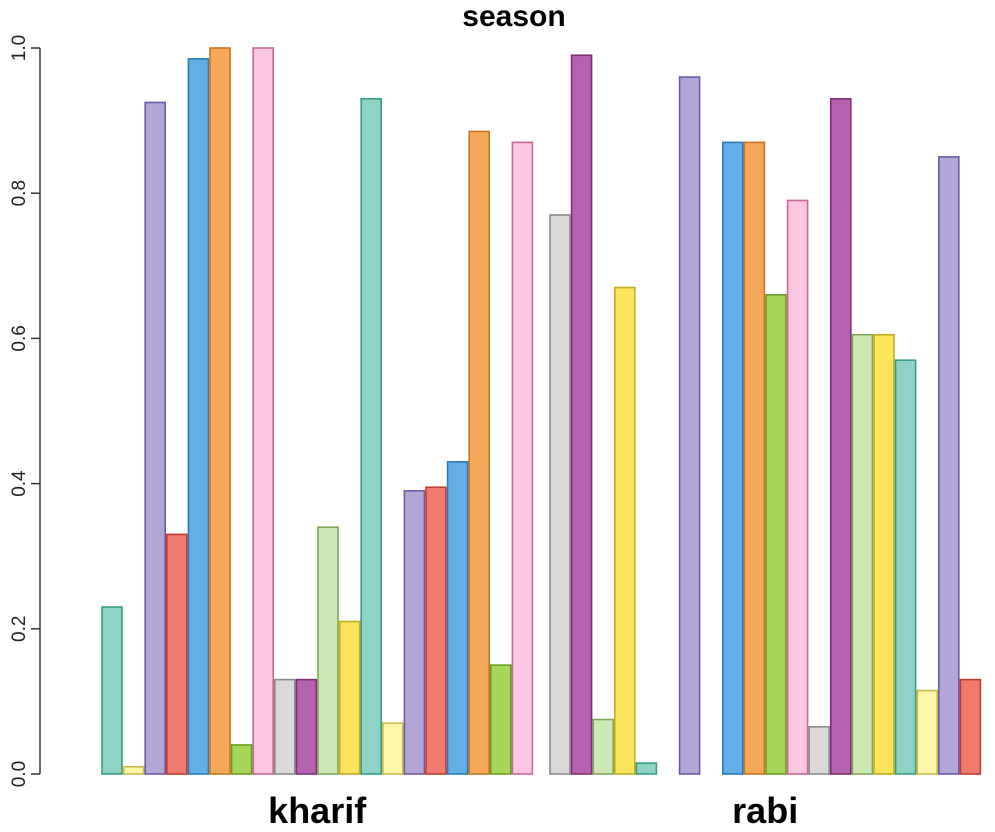  Describe the element at coordinates (19, 774) in the screenshot. I see `y-tick-label: 0.0` at that location.